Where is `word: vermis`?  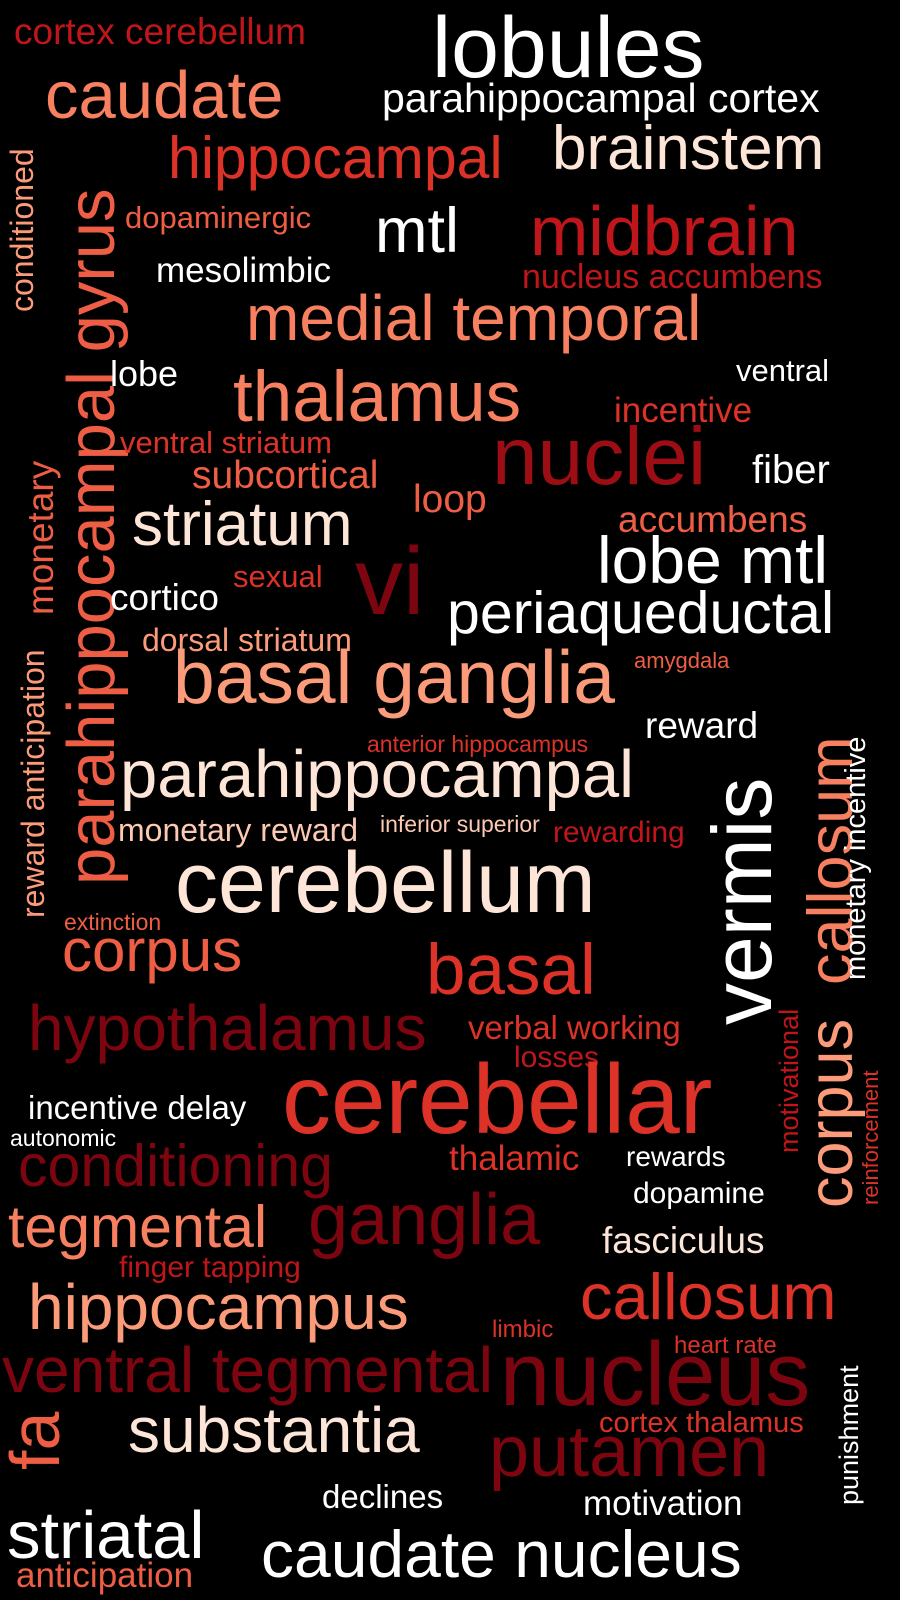 word: vermis is located at coordinates (742, 901).